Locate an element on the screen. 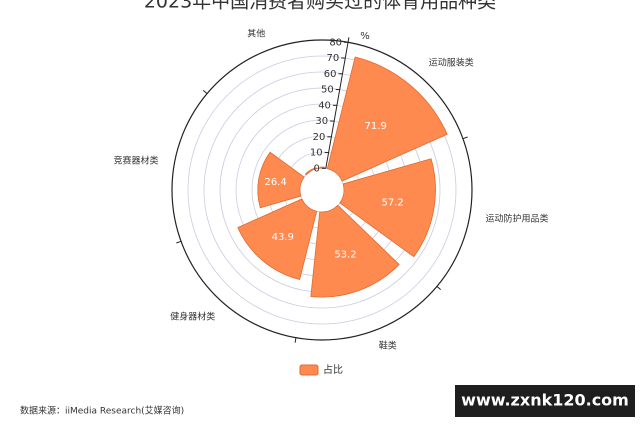  radial-tick-label: 30 is located at coordinates (321, 121).